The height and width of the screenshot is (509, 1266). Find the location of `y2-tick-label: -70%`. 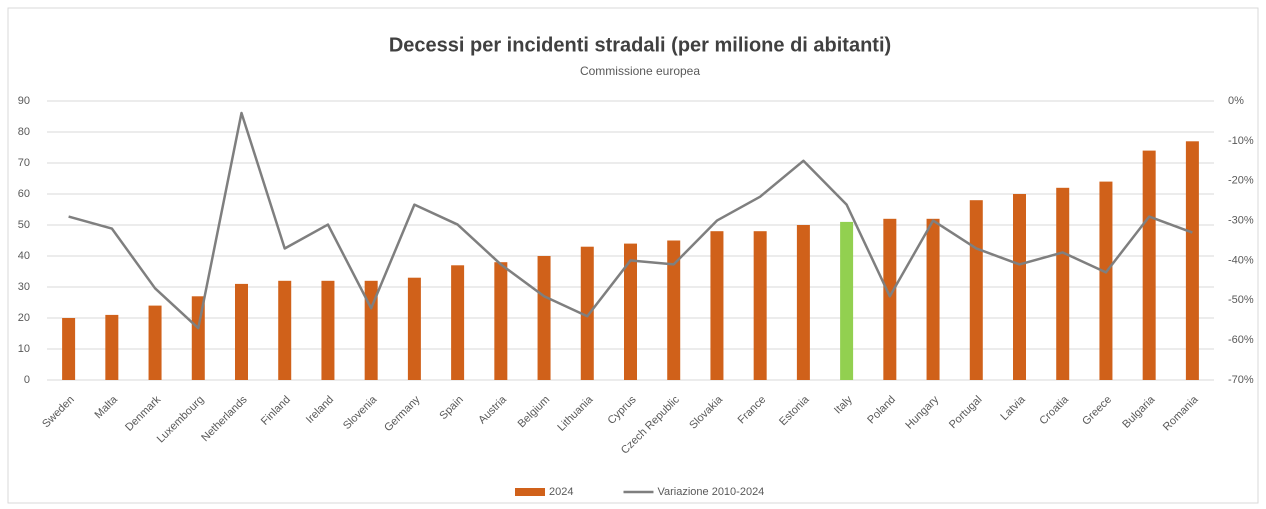

y2-tick-label: -70% is located at coordinates (1241, 380).